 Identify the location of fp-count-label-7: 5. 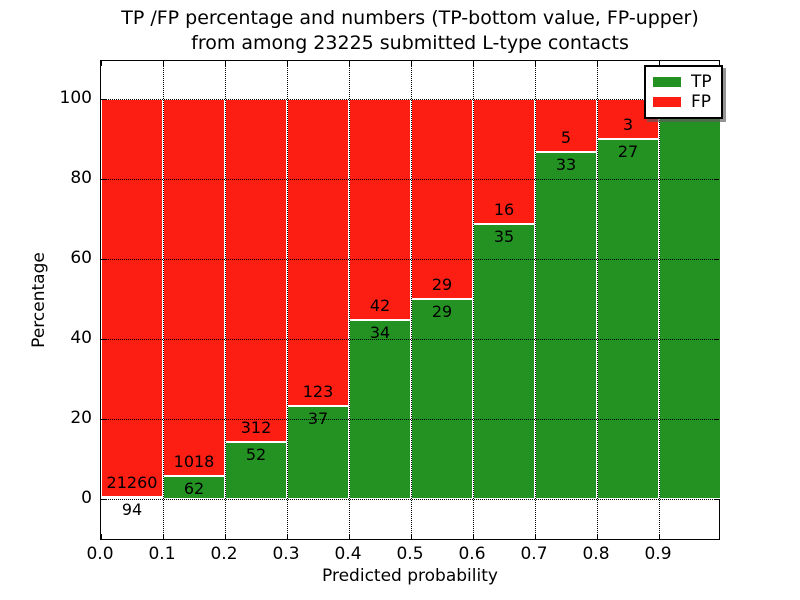
(566, 137).